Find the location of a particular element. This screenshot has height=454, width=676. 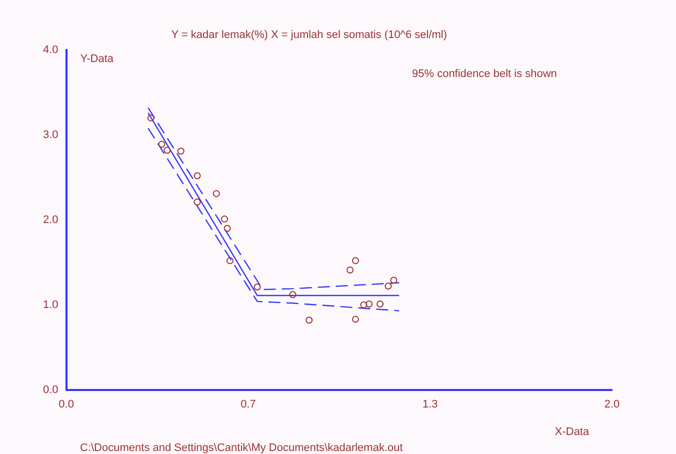

y-tick-label: 4.0 is located at coordinates (50, 50).